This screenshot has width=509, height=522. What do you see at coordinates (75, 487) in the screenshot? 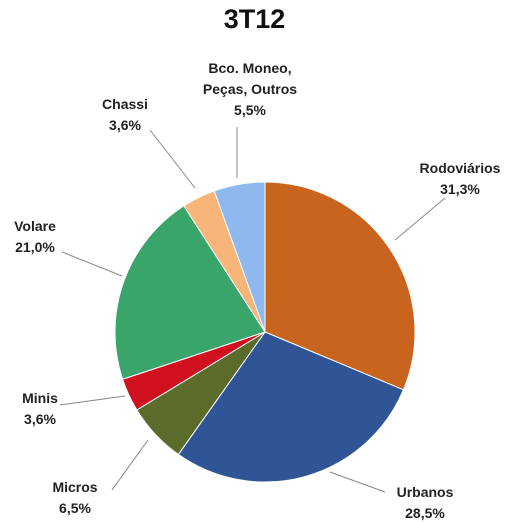
I see `category-label: Micros` at bounding box center [75, 487].